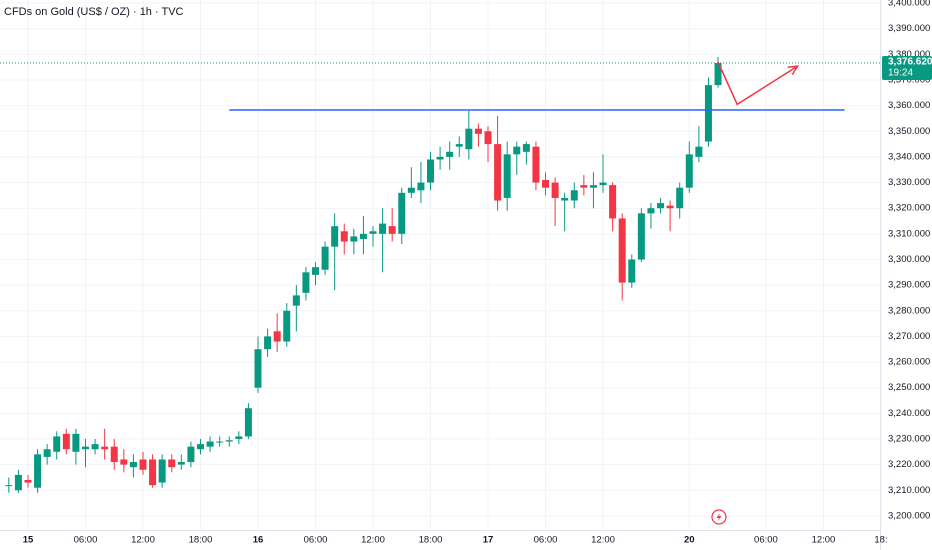 The width and height of the screenshot is (932, 550). I want to click on icon-ring, so click(719, 517).